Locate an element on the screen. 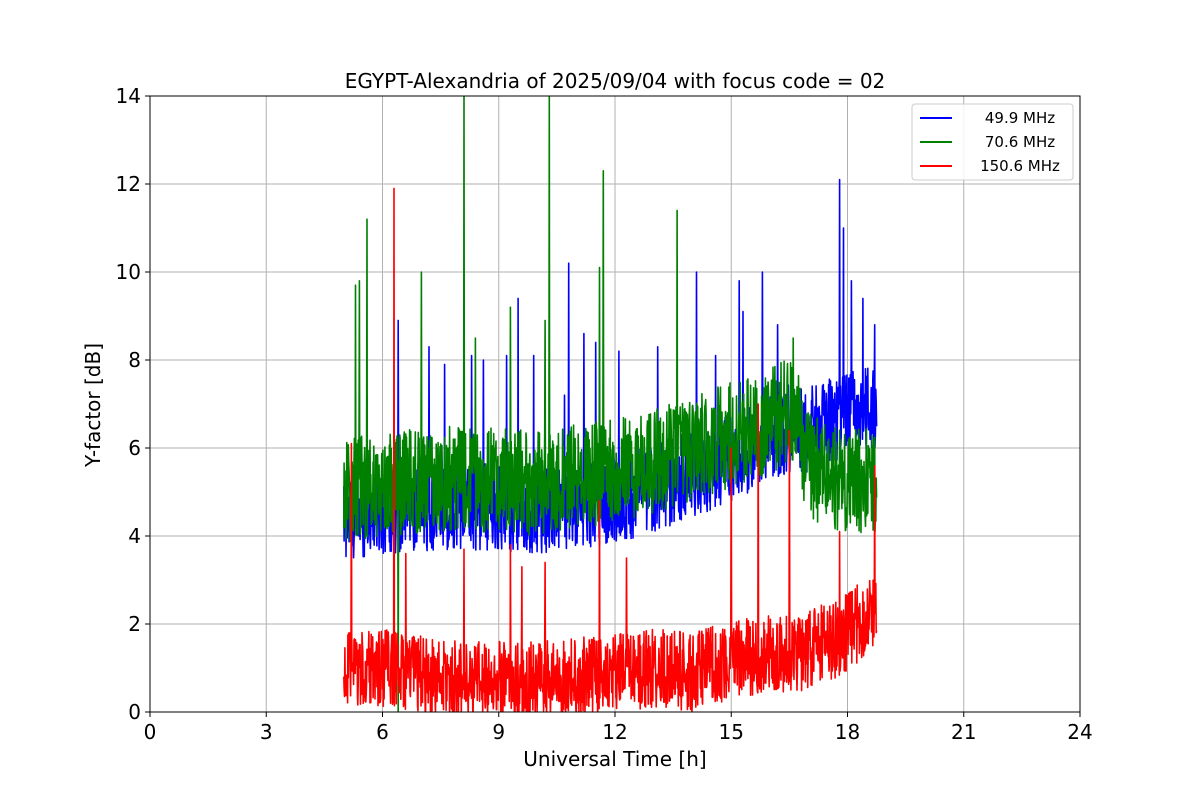 The width and height of the screenshot is (1200, 800). y-axis-label: Y-factor [dB] is located at coordinates (93, 405).